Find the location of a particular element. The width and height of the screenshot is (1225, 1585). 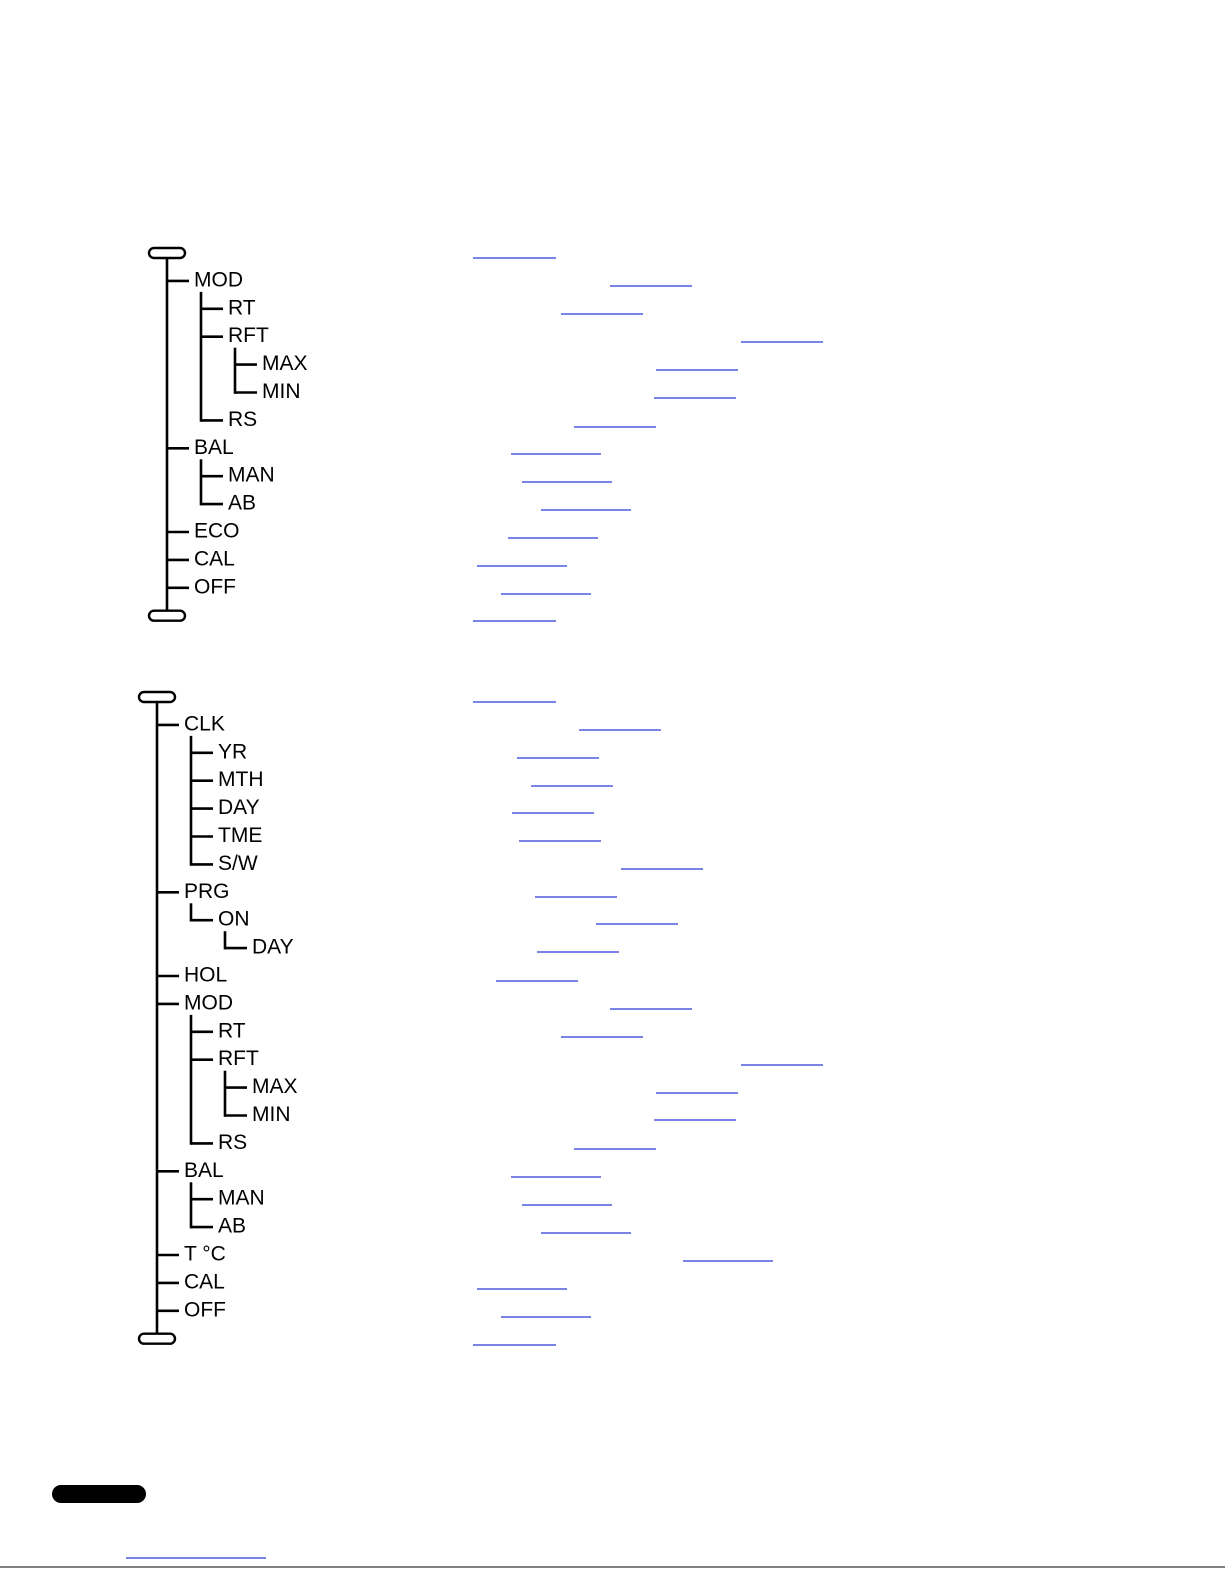

menu-item: YR is located at coordinates (232, 751).